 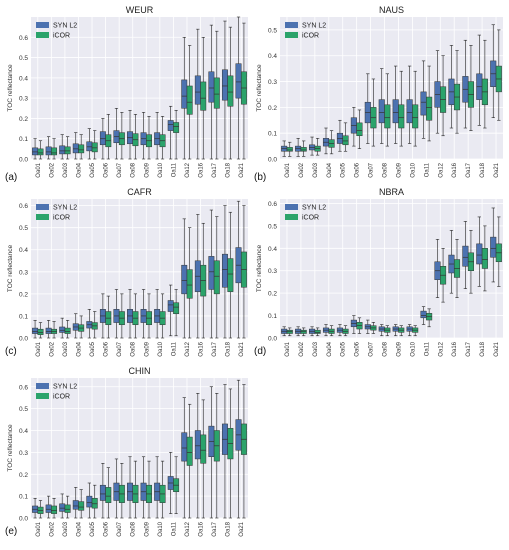 What do you see at coordinates (108, 137) in the screenshot?
I see `box-icor-oa06` at bounding box center [108, 137].